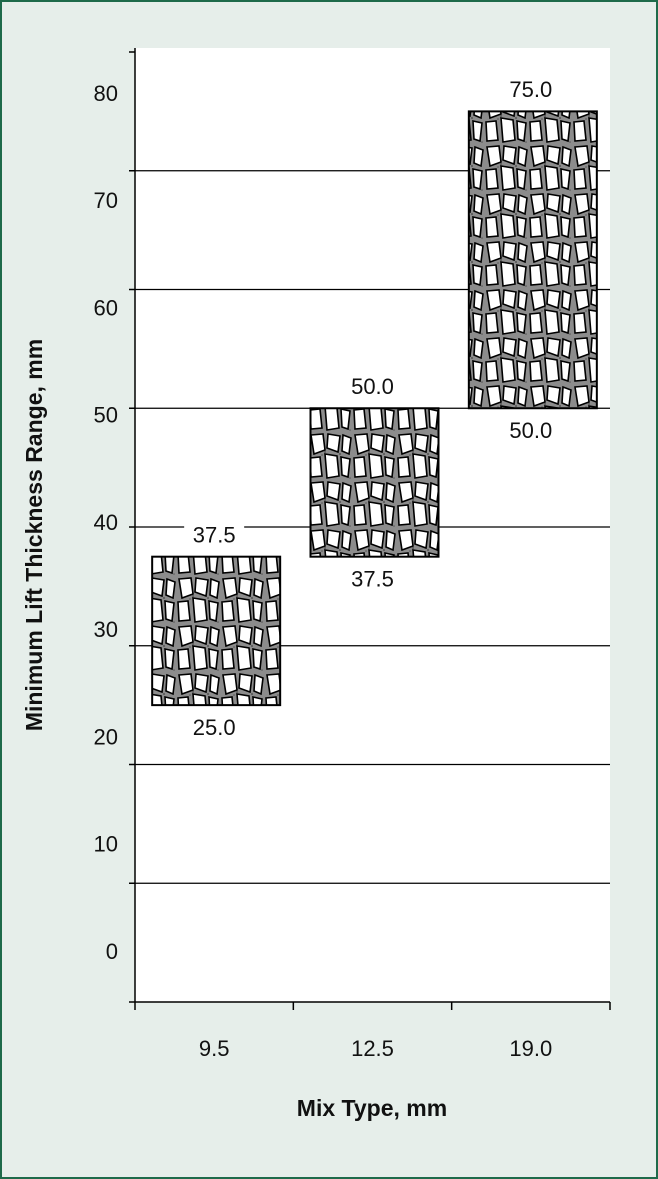 This screenshot has width=658, height=1179. Describe the element at coordinates (106, 200) in the screenshot. I see `y-tick-label: 70` at that location.